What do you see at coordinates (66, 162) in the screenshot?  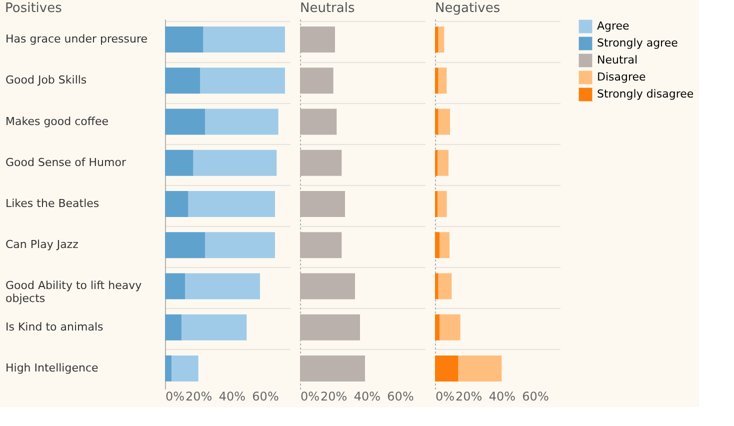 I see `y-tick-label: Good Sense of Humor` at bounding box center [66, 162].